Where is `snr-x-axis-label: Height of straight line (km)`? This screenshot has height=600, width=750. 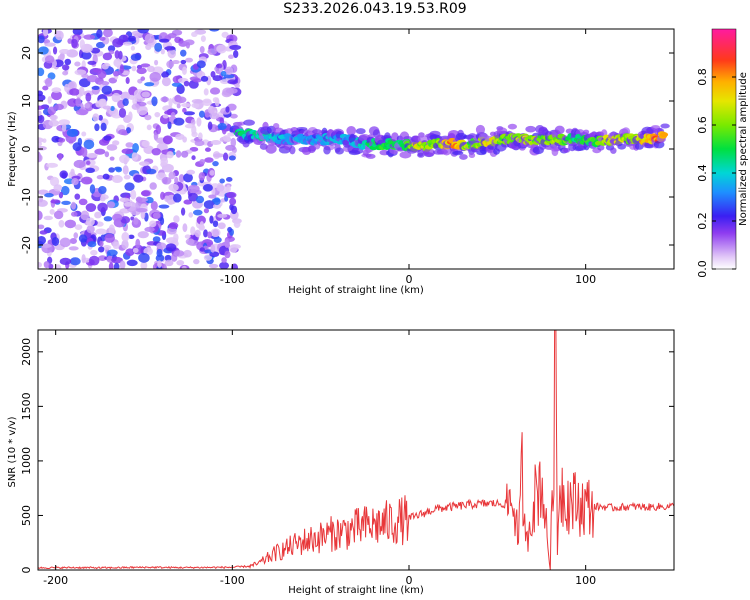 snr-x-axis-label: Height of straight line (km) is located at coordinates (356, 590).